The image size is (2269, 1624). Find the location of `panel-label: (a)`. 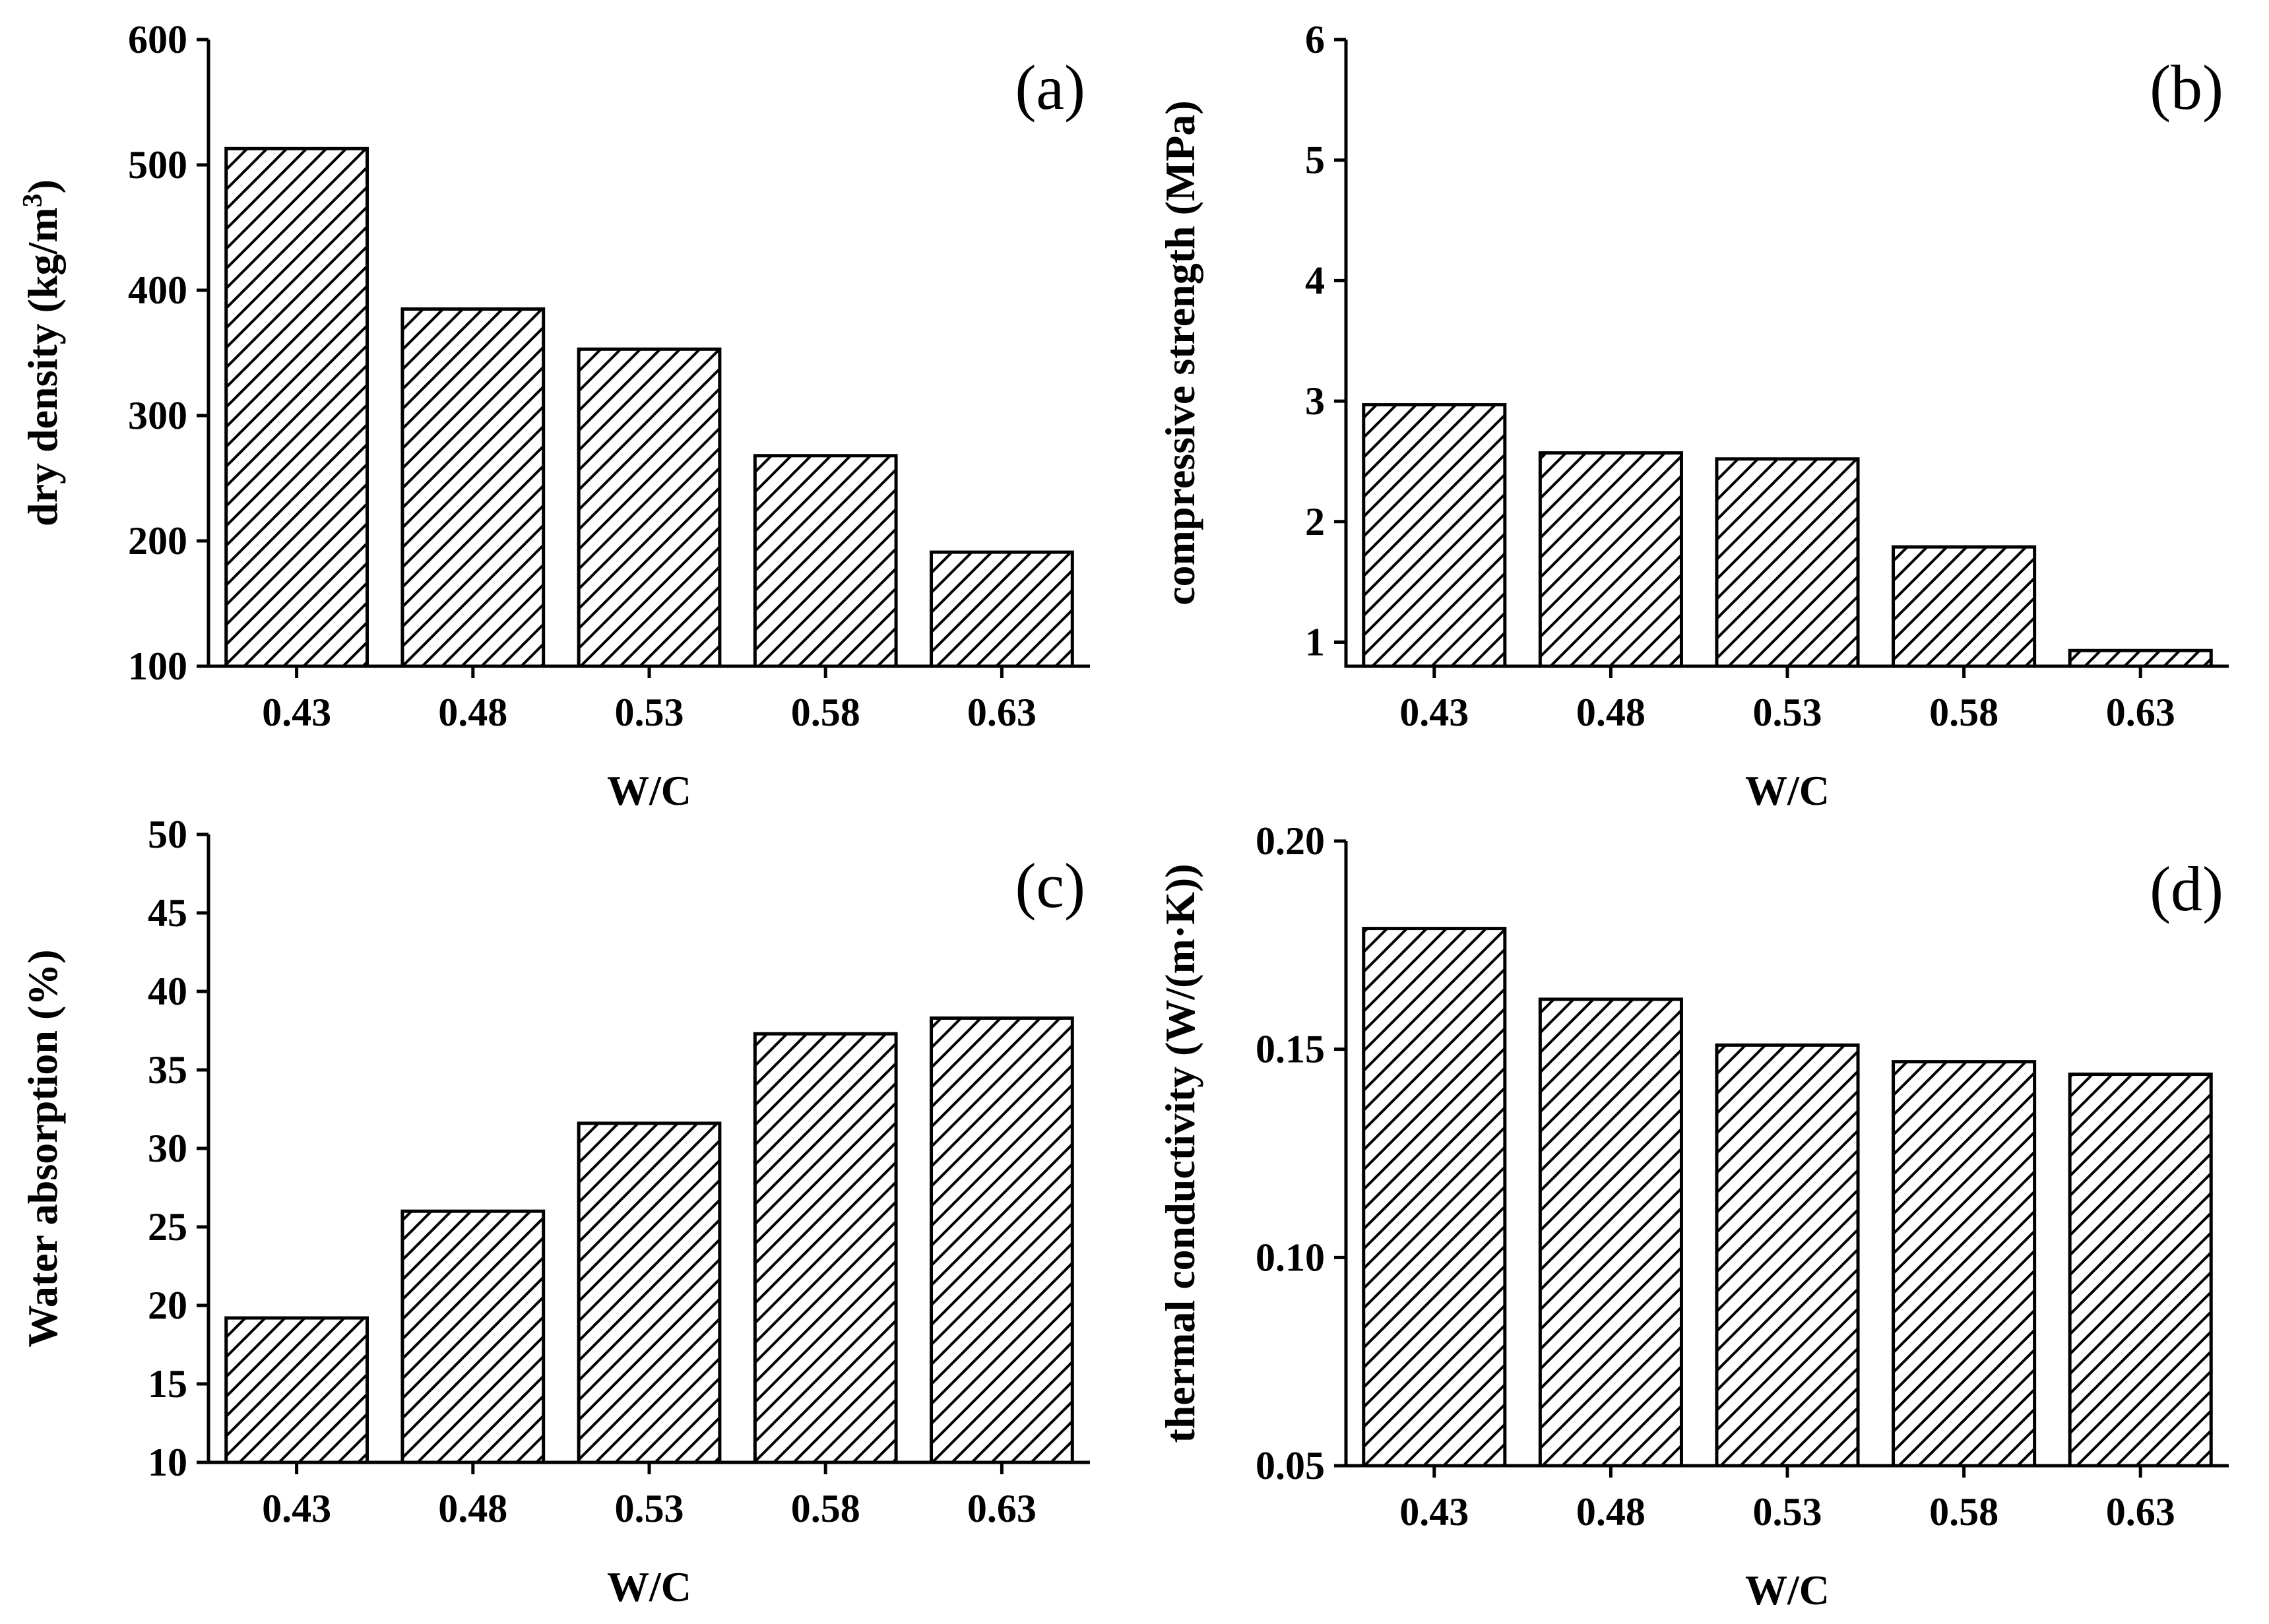

panel-label: (a) is located at coordinates (1050, 87).